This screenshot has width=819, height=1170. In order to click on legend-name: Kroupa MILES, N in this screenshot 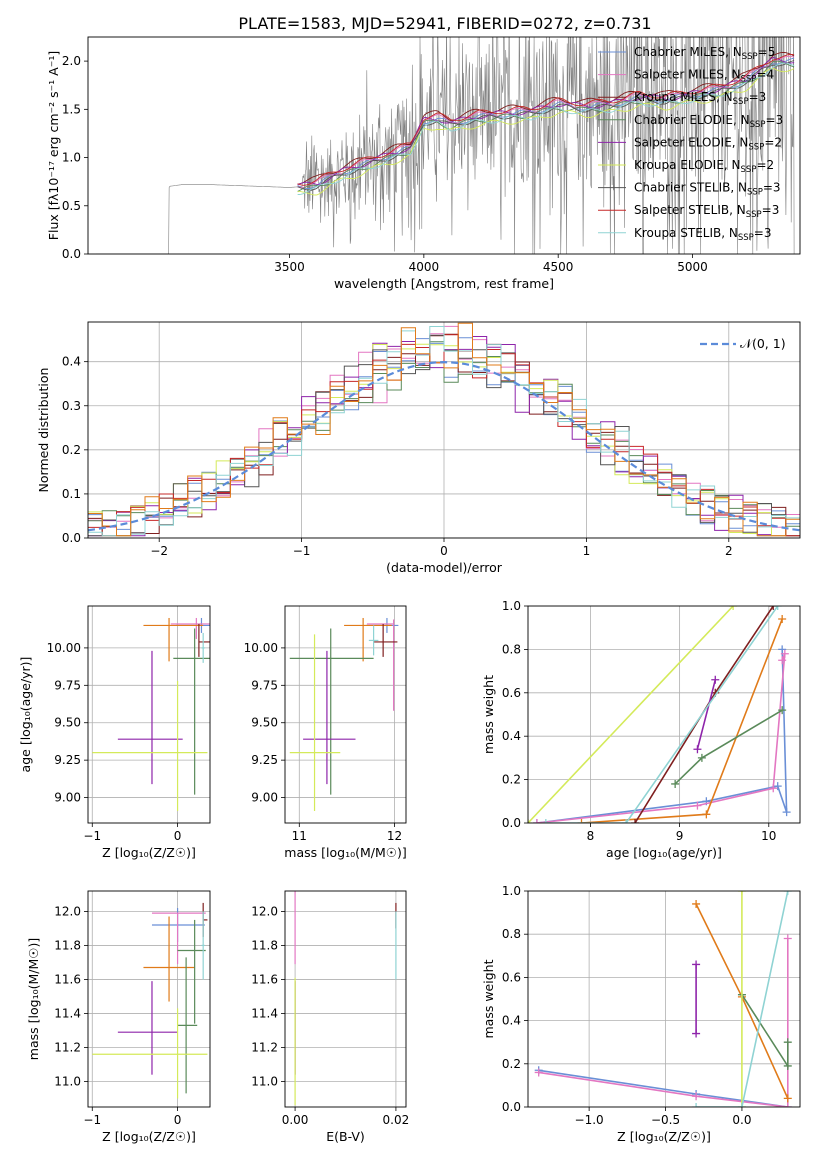, I will do `click(683, 97)`.